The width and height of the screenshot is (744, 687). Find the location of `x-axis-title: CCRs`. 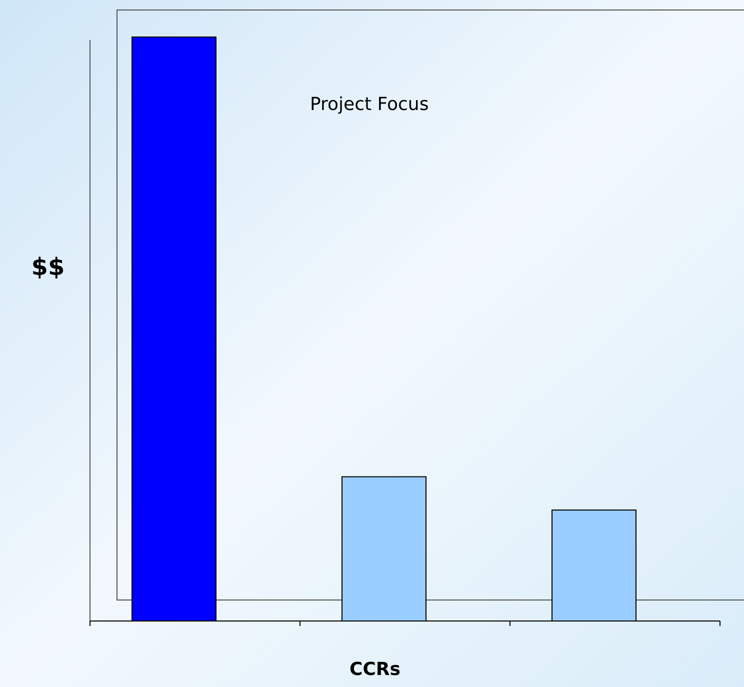

x-axis-title: CCRs is located at coordinates (375, 669).